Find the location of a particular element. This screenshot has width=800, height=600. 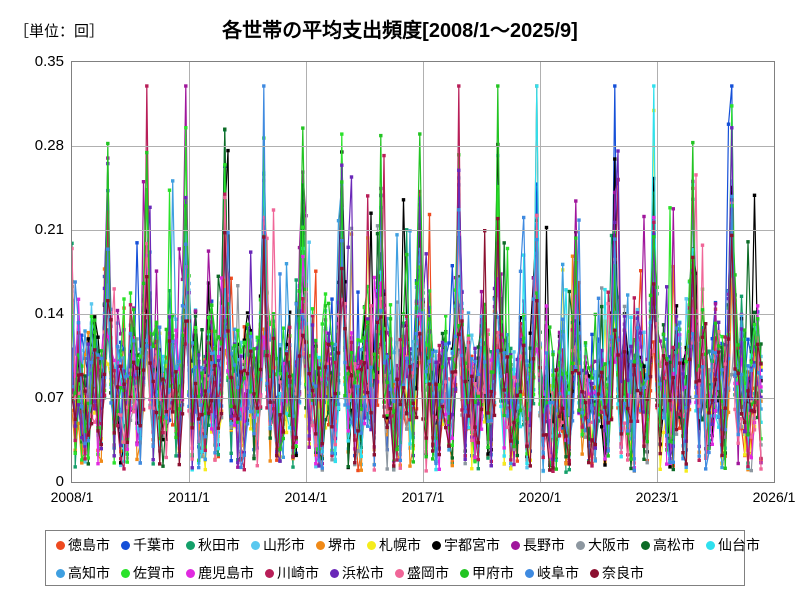

legend-item-鹿児島市: 鹿児島市 is located at coordinates (220, 573).